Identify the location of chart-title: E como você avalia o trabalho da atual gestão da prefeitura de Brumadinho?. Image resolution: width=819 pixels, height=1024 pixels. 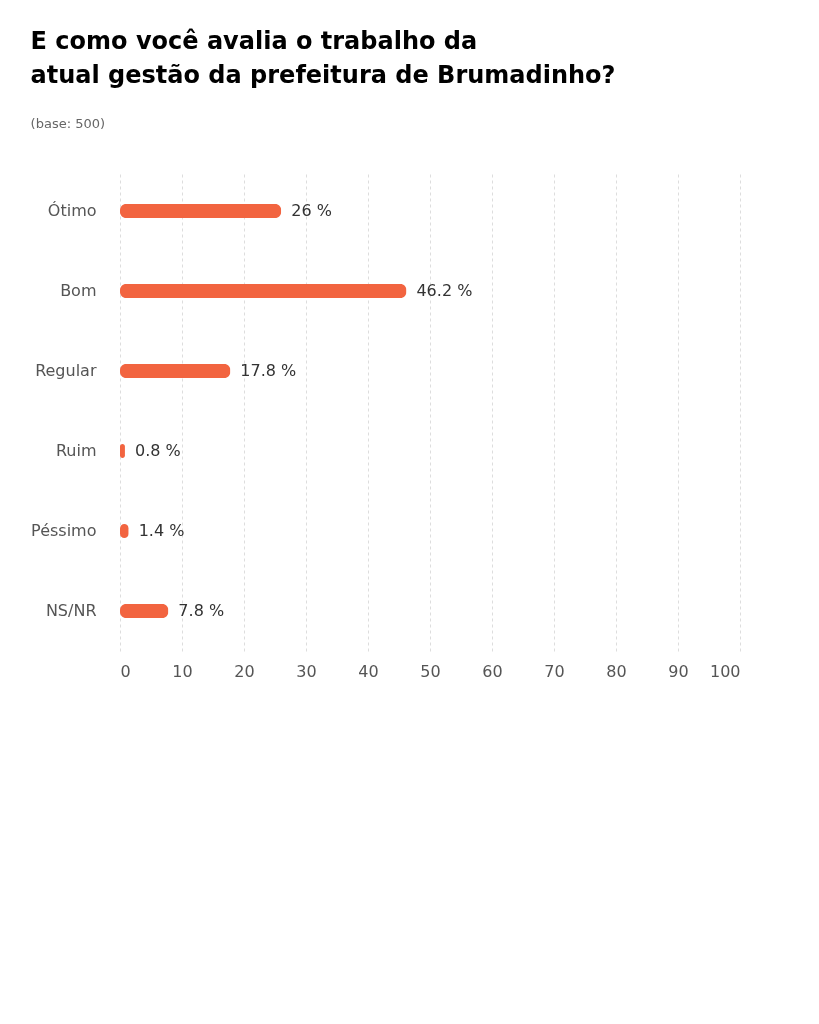
(323, 58).